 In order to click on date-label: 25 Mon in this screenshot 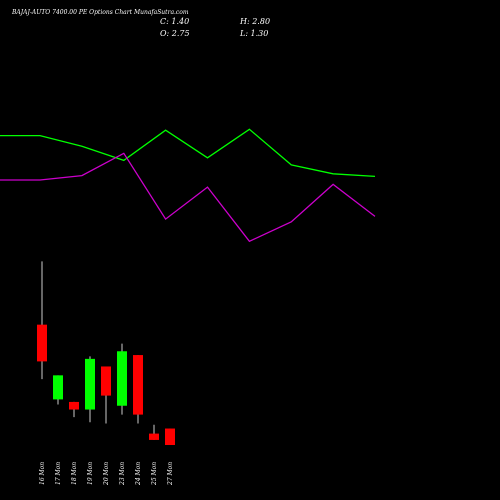, I will do `click(154, 474)`.